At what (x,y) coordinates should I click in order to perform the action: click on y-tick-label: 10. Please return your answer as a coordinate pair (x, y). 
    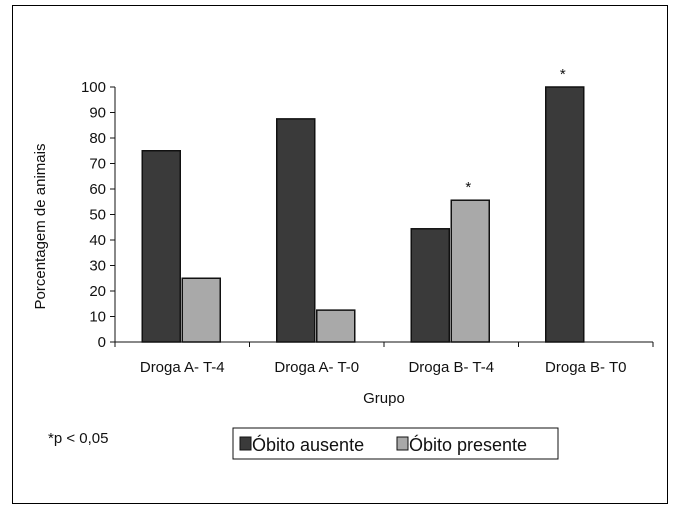
    Looking at the image, I should click on (97, 317).